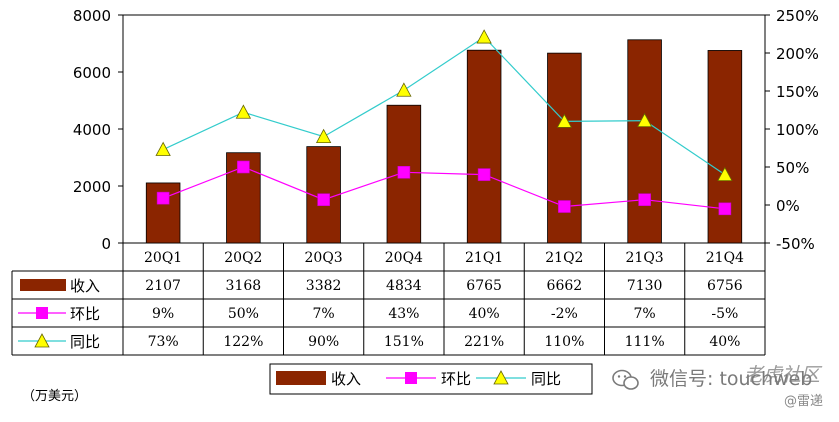  What do you see at coordinates (106, 244) in the screenshot?
I see `left-tick-label: 0` at bounding box center [106, 244].